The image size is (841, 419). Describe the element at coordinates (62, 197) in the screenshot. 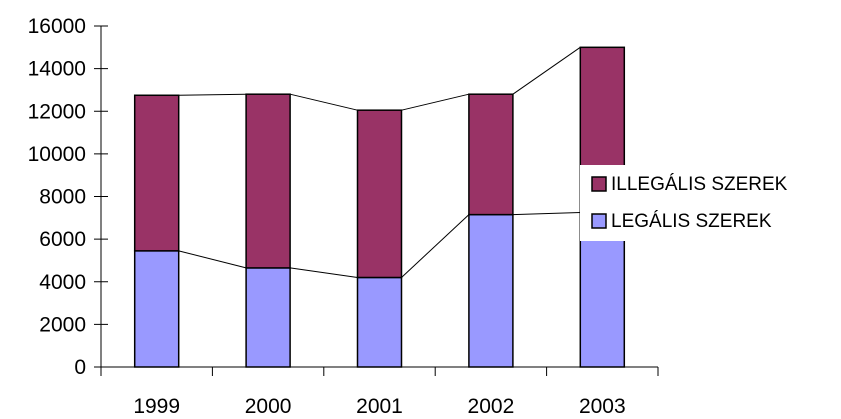

I see `y-tick-label: 8000` at that location.